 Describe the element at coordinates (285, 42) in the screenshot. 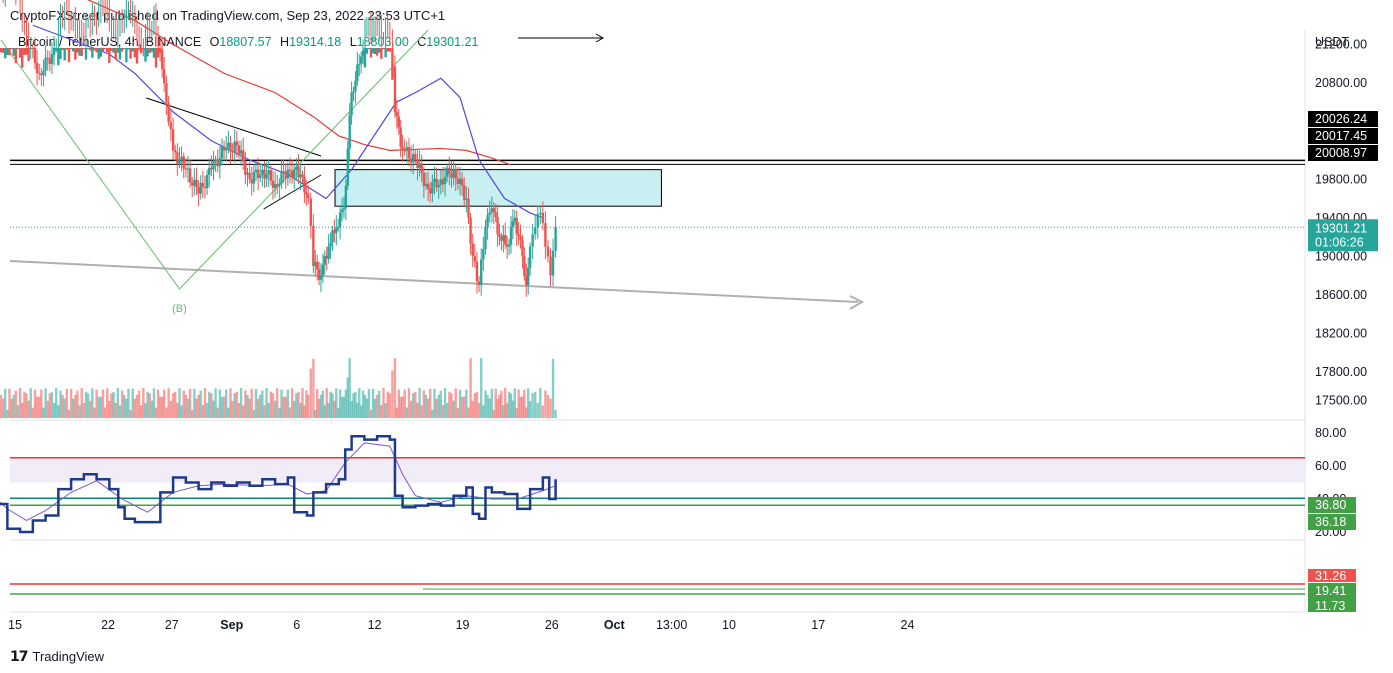

I see `high-label: H` at that location.